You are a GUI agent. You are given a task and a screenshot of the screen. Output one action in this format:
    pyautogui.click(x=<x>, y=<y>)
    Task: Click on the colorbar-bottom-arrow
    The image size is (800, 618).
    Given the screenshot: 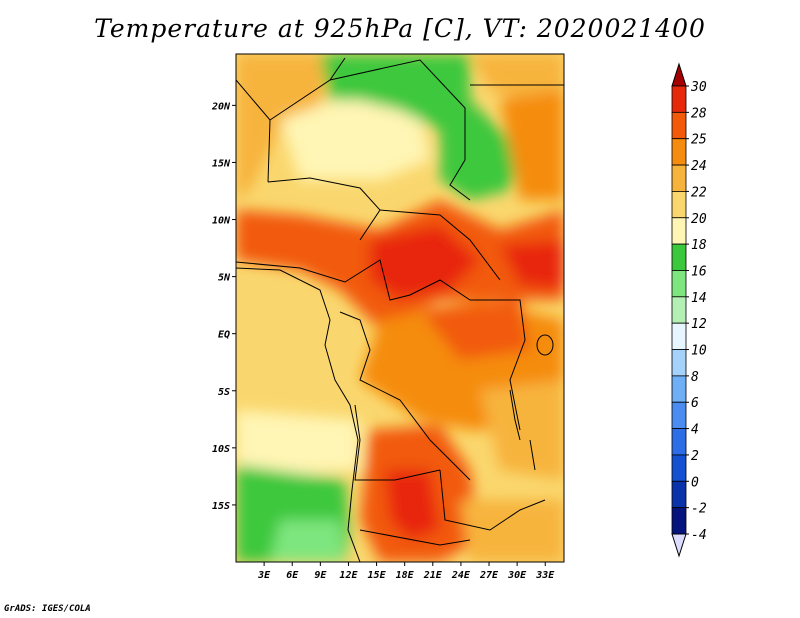 What is the action you would take?
    pyautogui.click(x=679, y=545)
    